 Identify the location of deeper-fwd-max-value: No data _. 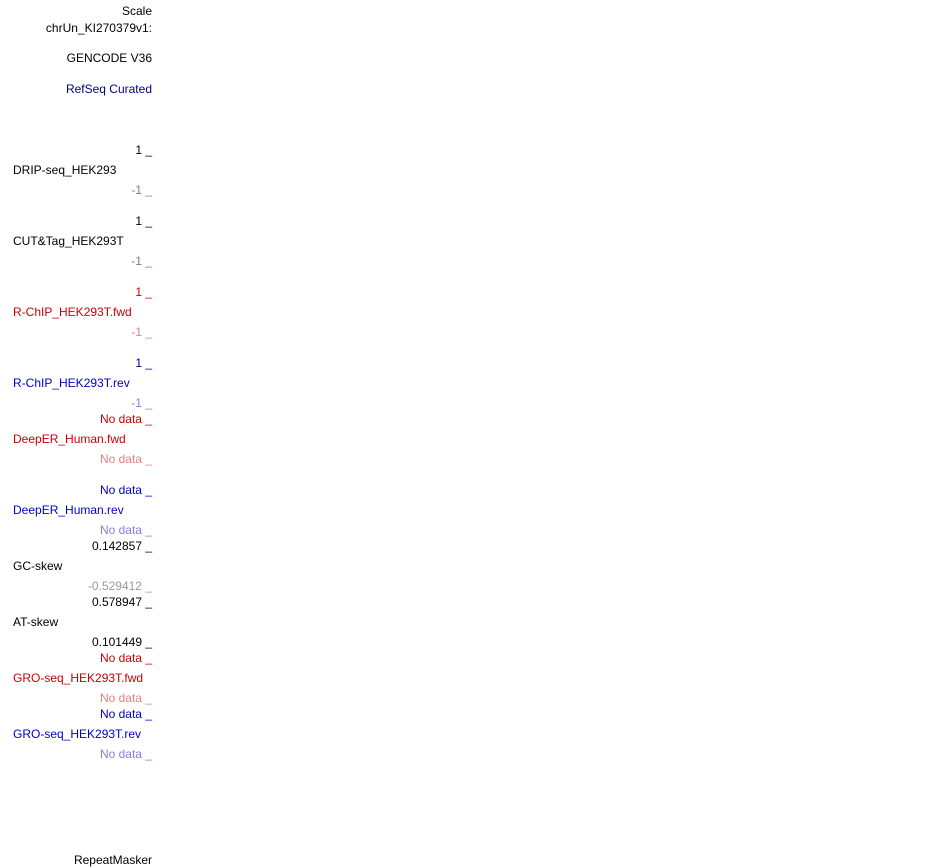
(125, 419).